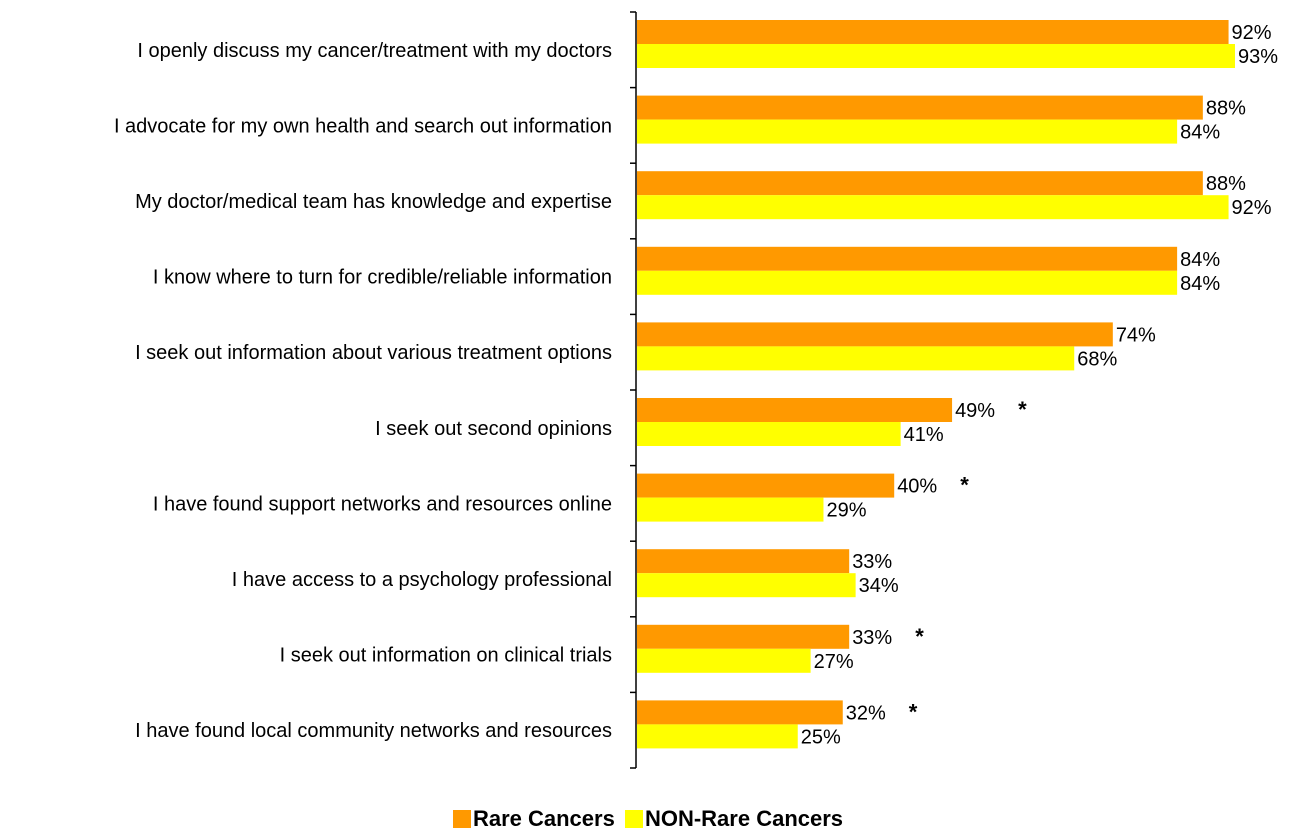 Image resolution: width=1296 pixels, height=832 pixels. I want to click on data-label: 25%, so click(821, 737).